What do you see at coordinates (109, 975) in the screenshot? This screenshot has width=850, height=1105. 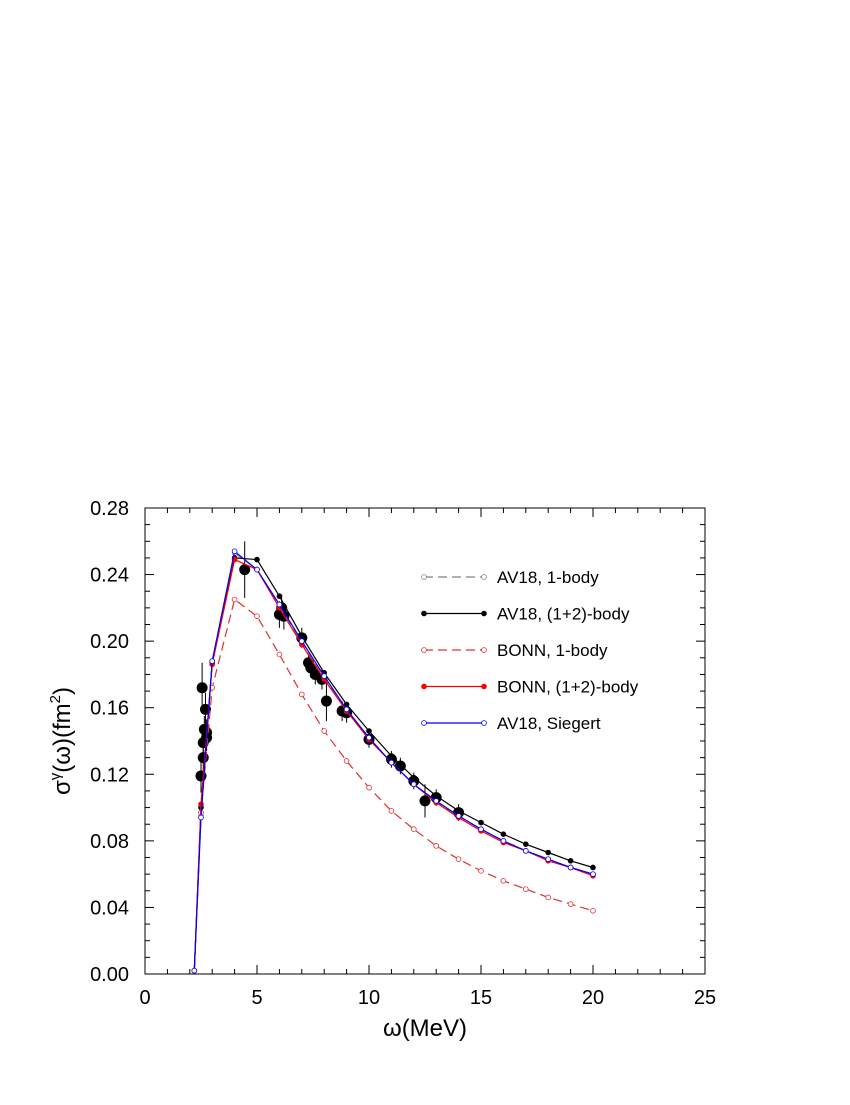 I see `y-tick-label: 0.00` at bounding box center [109, 975].